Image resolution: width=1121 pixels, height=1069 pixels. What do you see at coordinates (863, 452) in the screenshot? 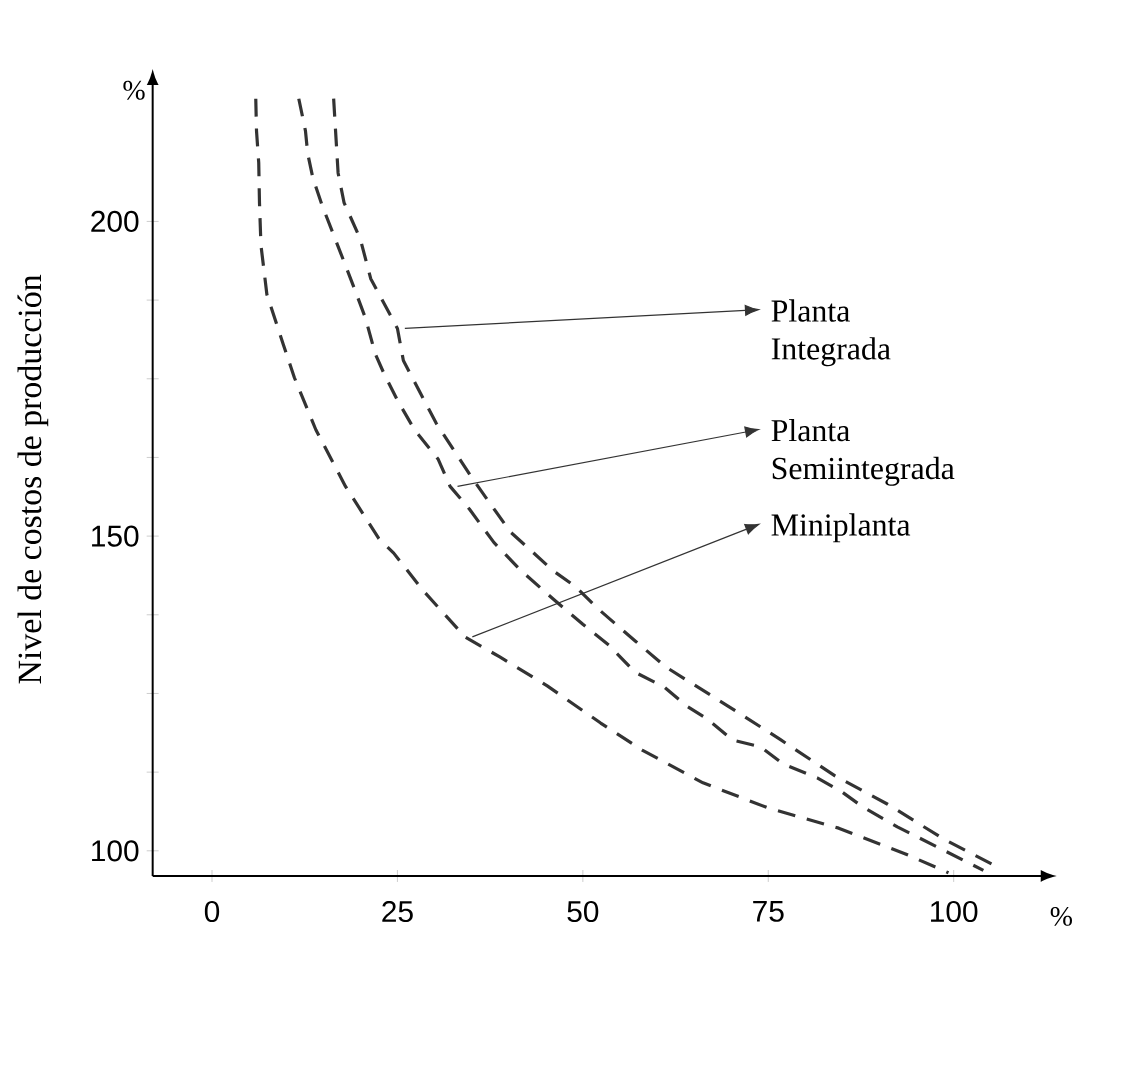
I see `legend-label: Planta Semiintegrada` at bounding box center [863, 452].